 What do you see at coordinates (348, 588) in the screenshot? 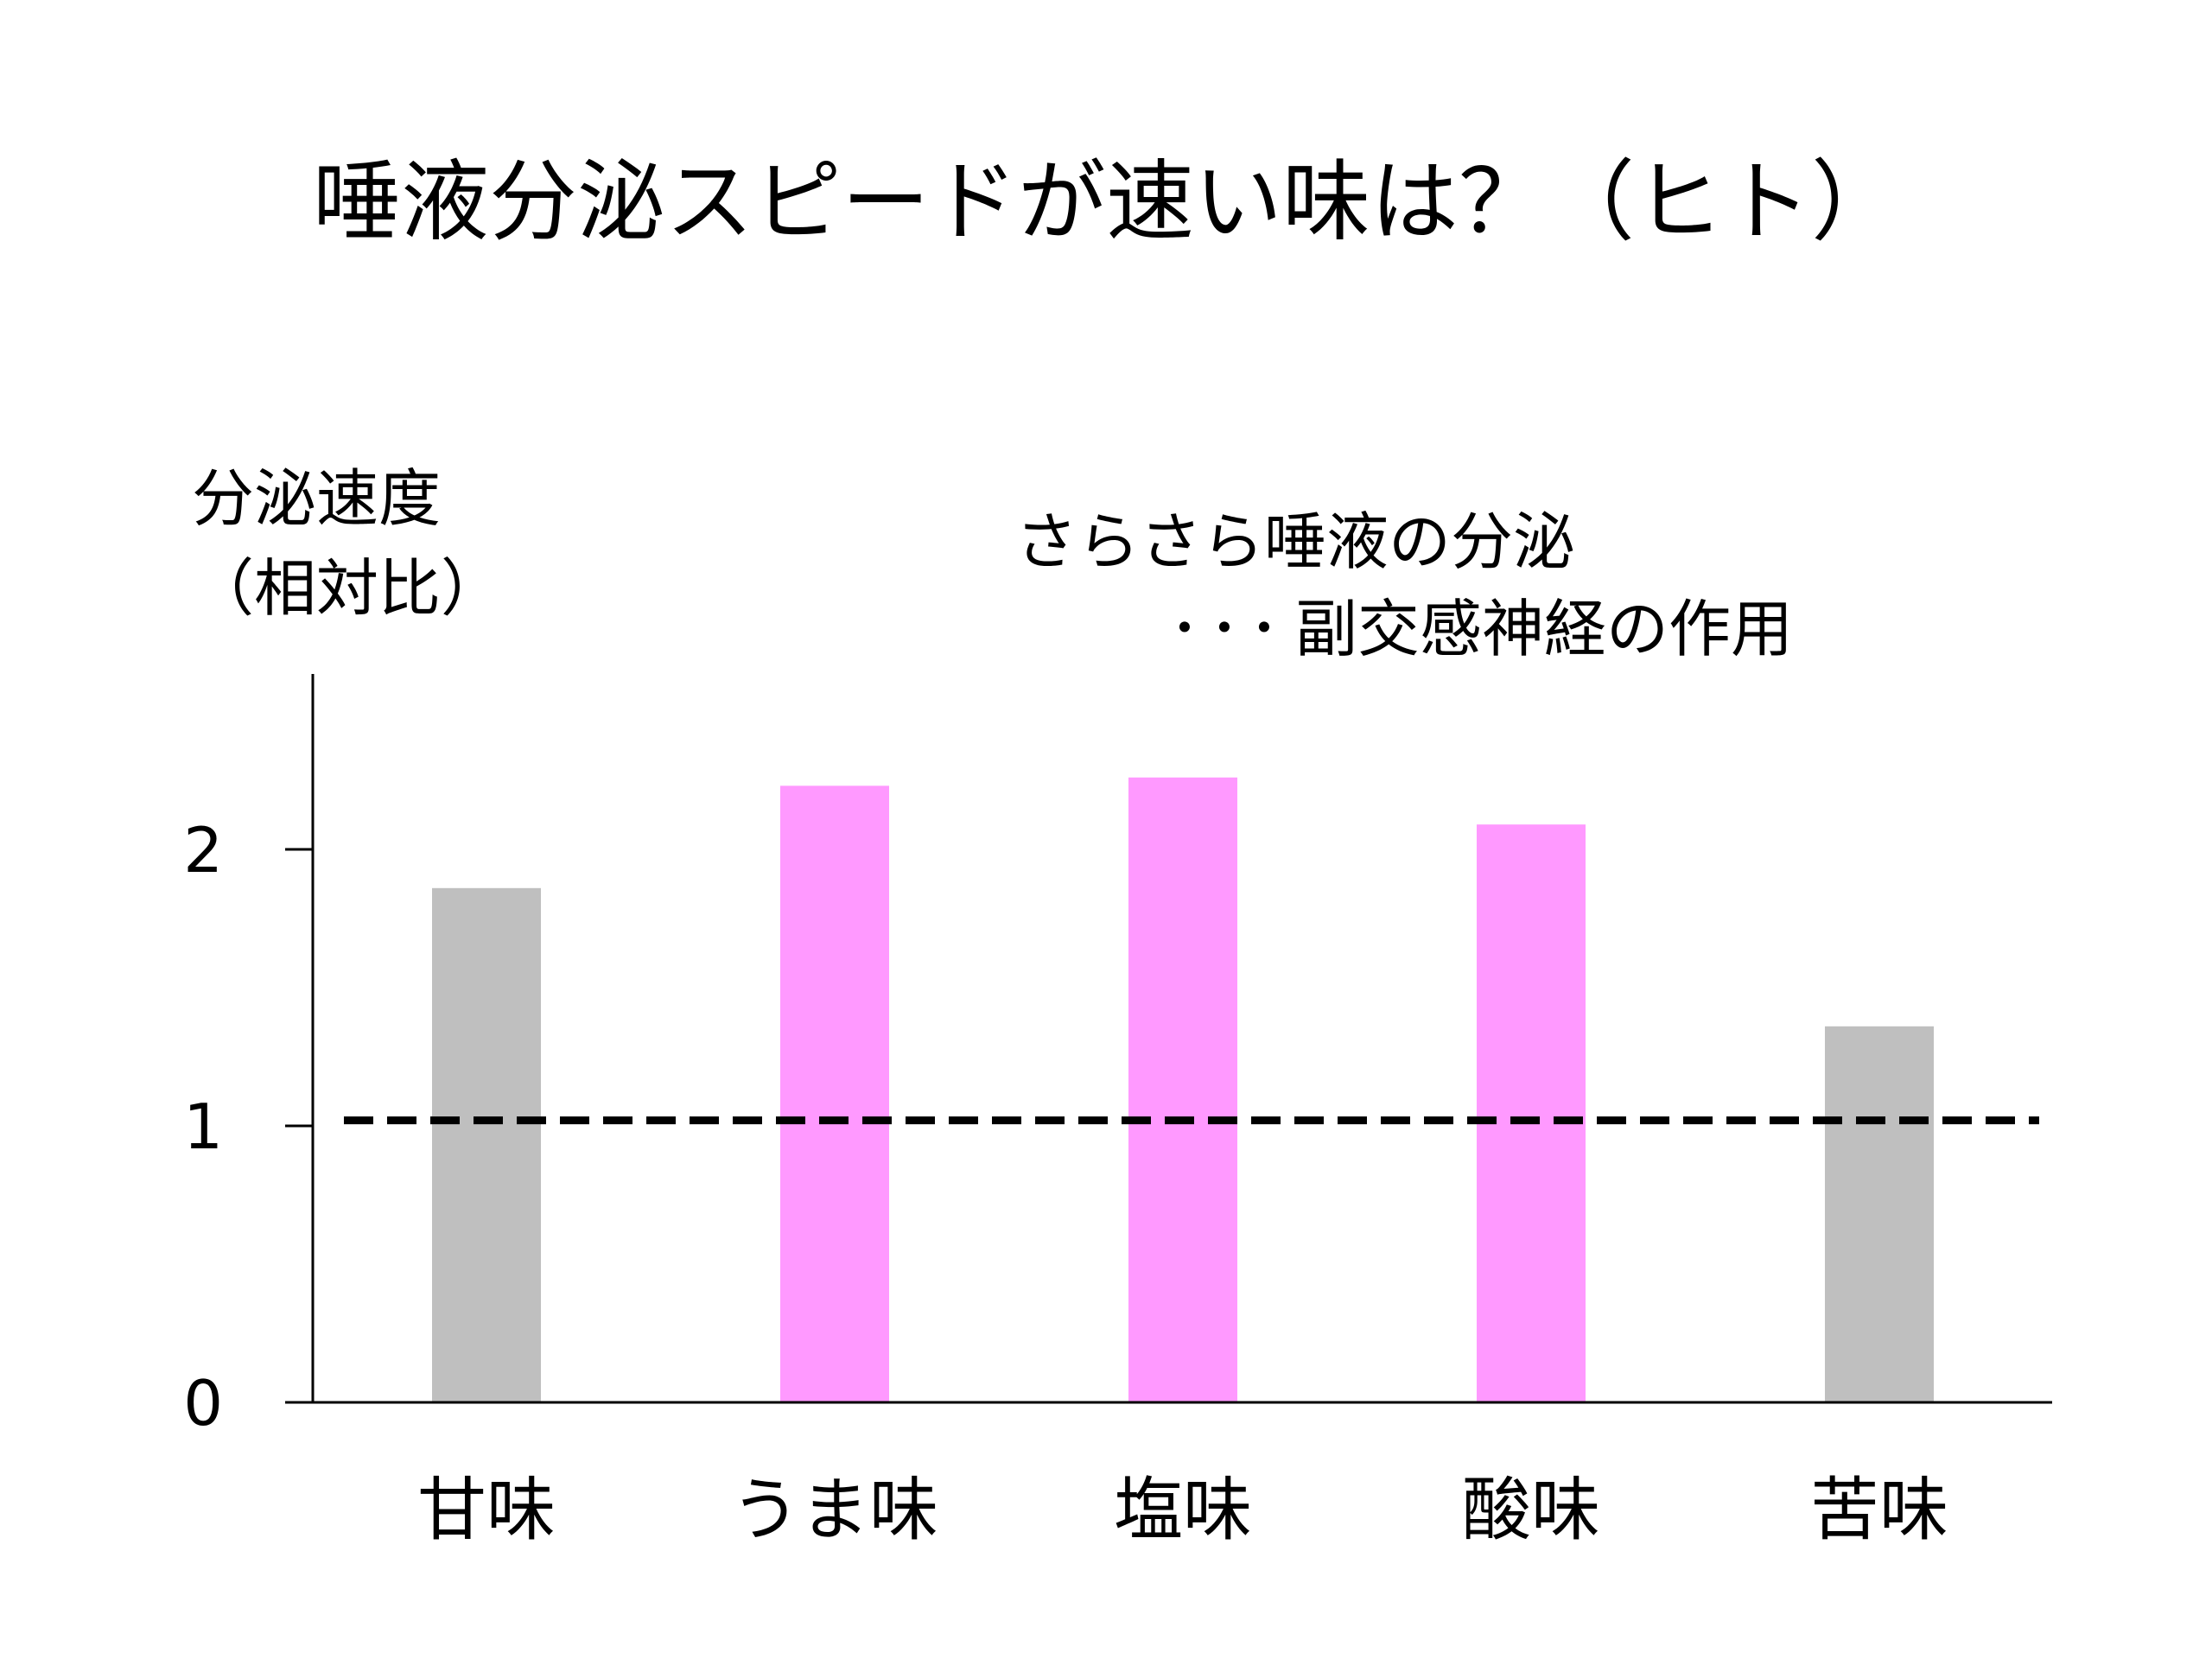
I see `y-axis-label-line-2: （相対比）` at bounding box center [348, 588].